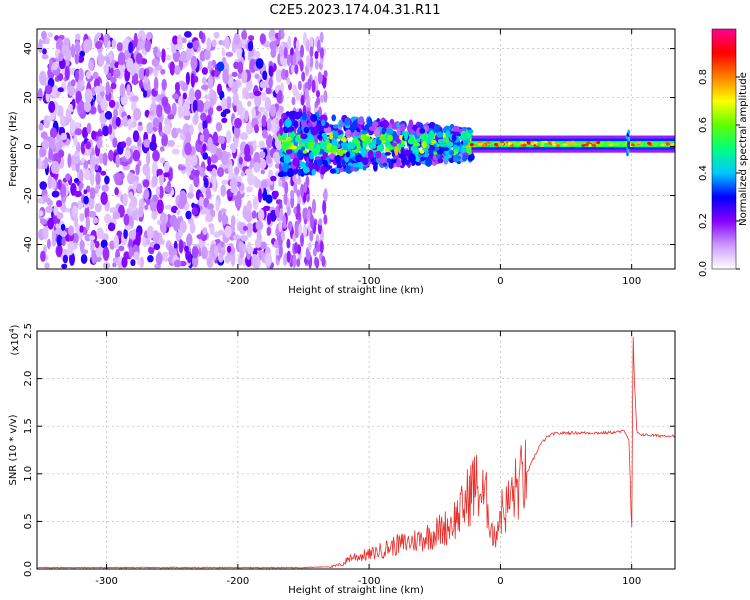 This screenshot has height=600, width=750. Describe the element at coordinates (28, 426) in the screenshot. I see `y-tick-label: 1.5` at that location.